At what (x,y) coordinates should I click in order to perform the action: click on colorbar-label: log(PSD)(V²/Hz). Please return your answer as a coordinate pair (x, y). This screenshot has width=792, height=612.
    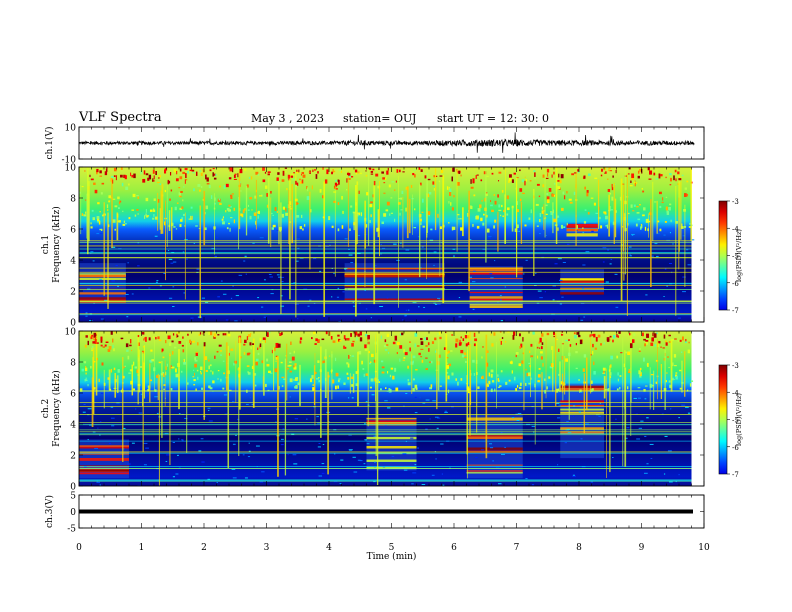
    Looking at the image, I should click on (739, 419).